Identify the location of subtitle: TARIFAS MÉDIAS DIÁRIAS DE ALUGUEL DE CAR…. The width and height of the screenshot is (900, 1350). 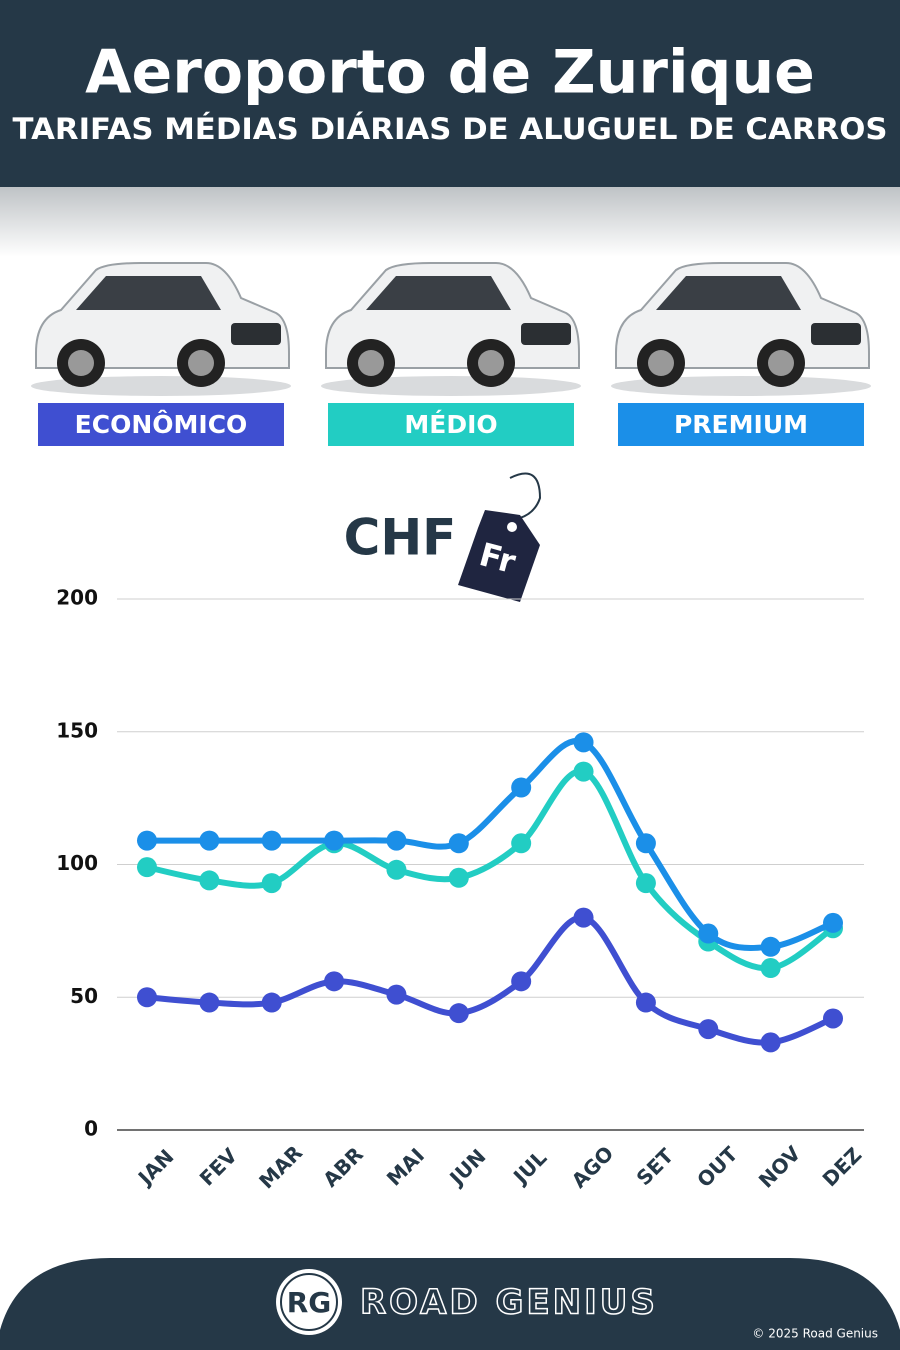
(450, 129).